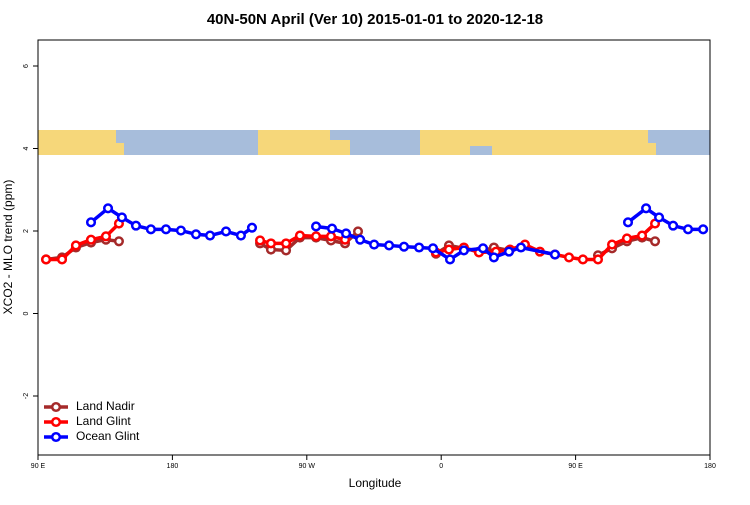 The width and height of the screenshot is (750, 505). I want to click on legend-item: Land Glint, so click(87, 421).